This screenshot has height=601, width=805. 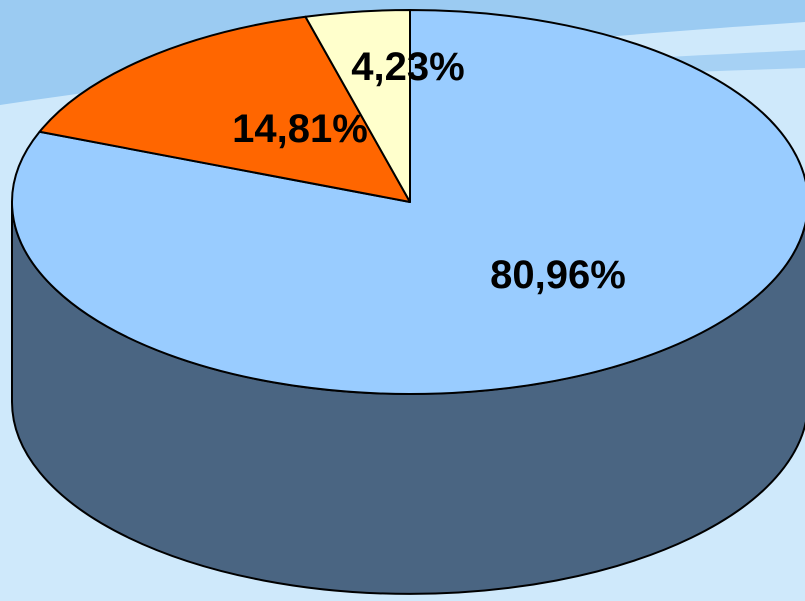 What do you see at coordinates (558, 275) in the screenshot?
I see `slice-label-1: 80,96%` at bounding box center [558, 275].